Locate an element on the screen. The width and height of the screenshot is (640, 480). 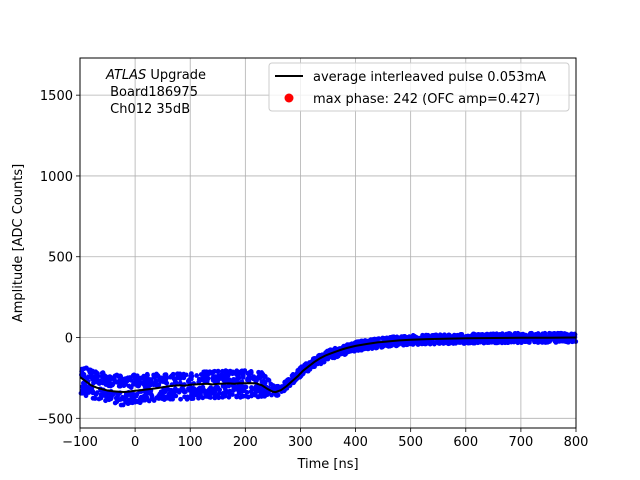
x-tick-label: 600 is located at coordinates (465, 442).